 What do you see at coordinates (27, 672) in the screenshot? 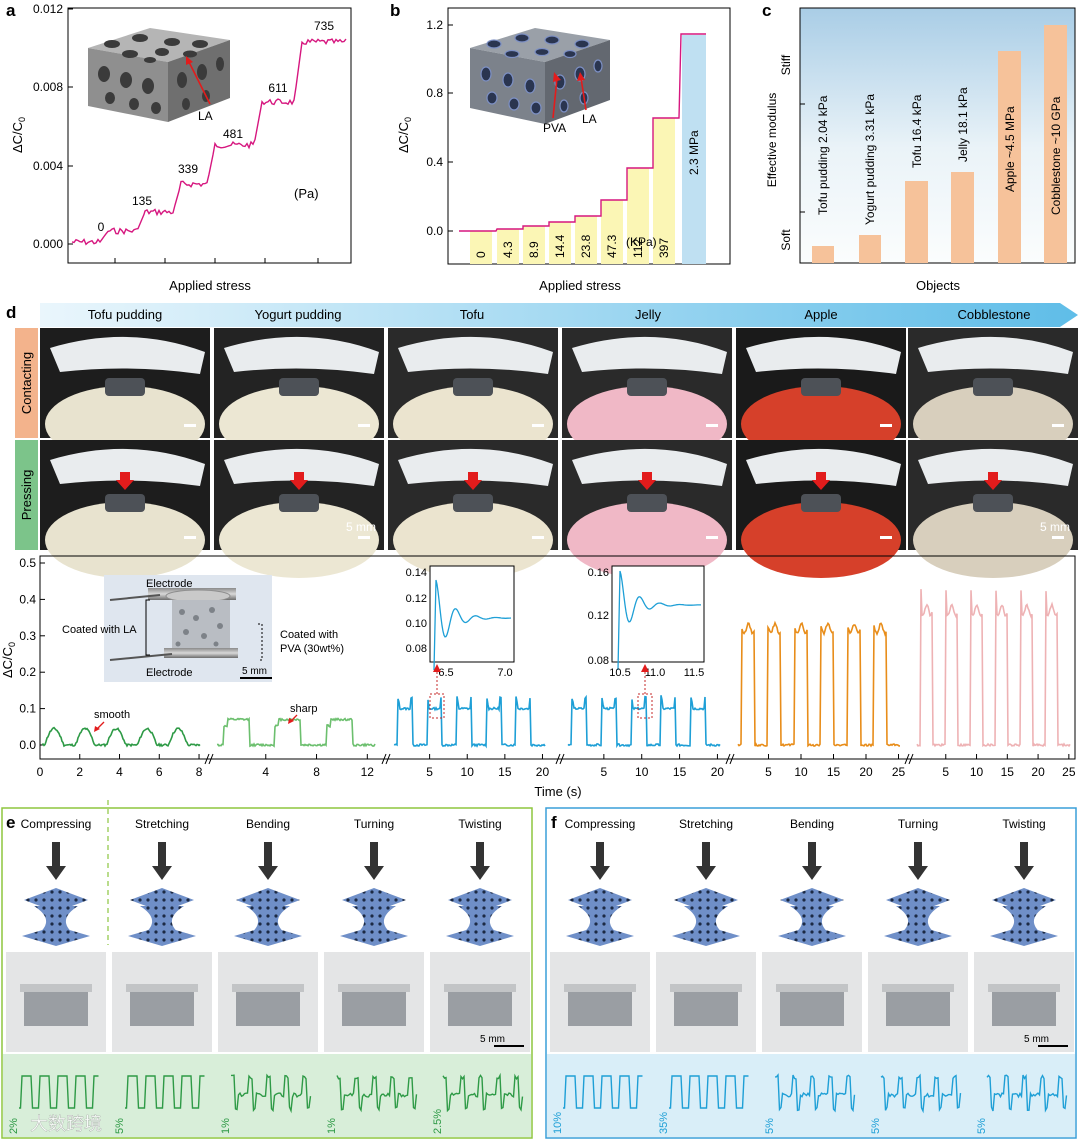
I see `y-tick: 0.2` at bounding box center [27, 672].